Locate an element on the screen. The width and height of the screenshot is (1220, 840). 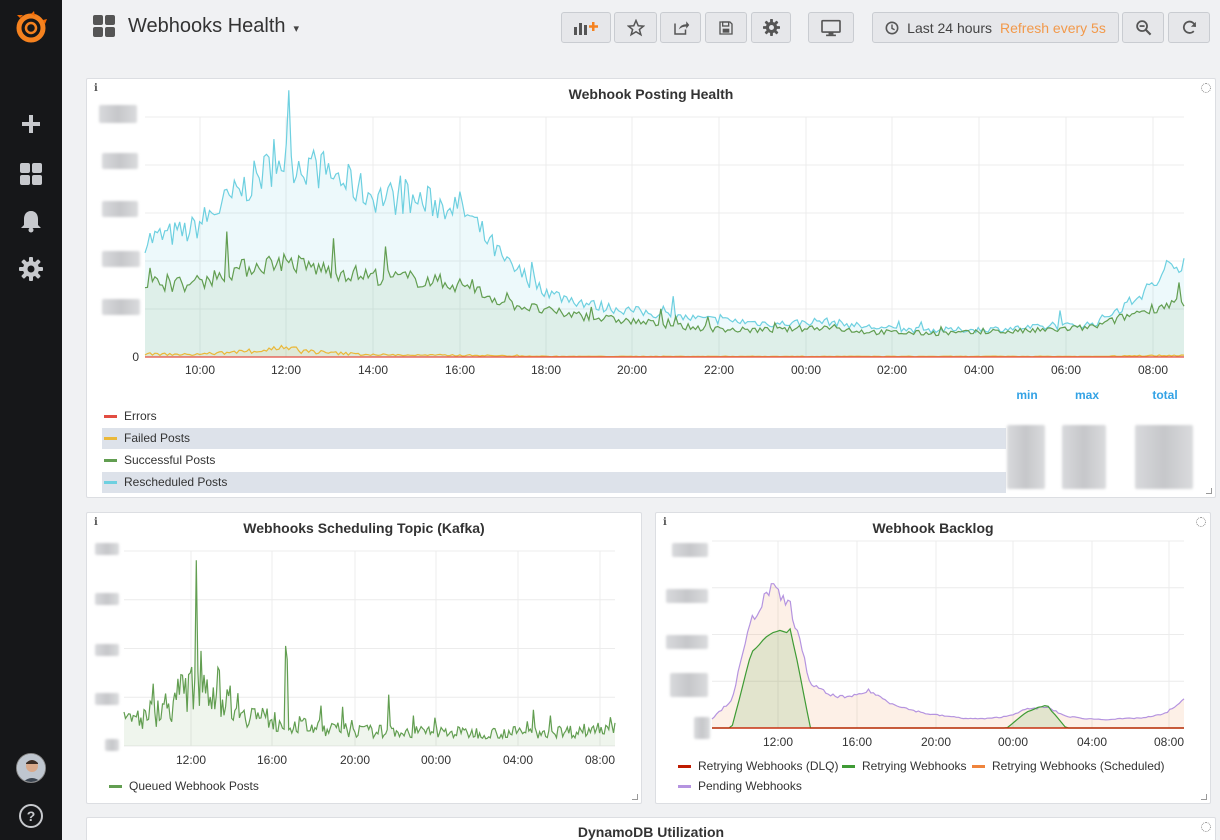
legend-item-queued-webhook-posts: Queued Webhook Posts is located at coordinates (184, 786).